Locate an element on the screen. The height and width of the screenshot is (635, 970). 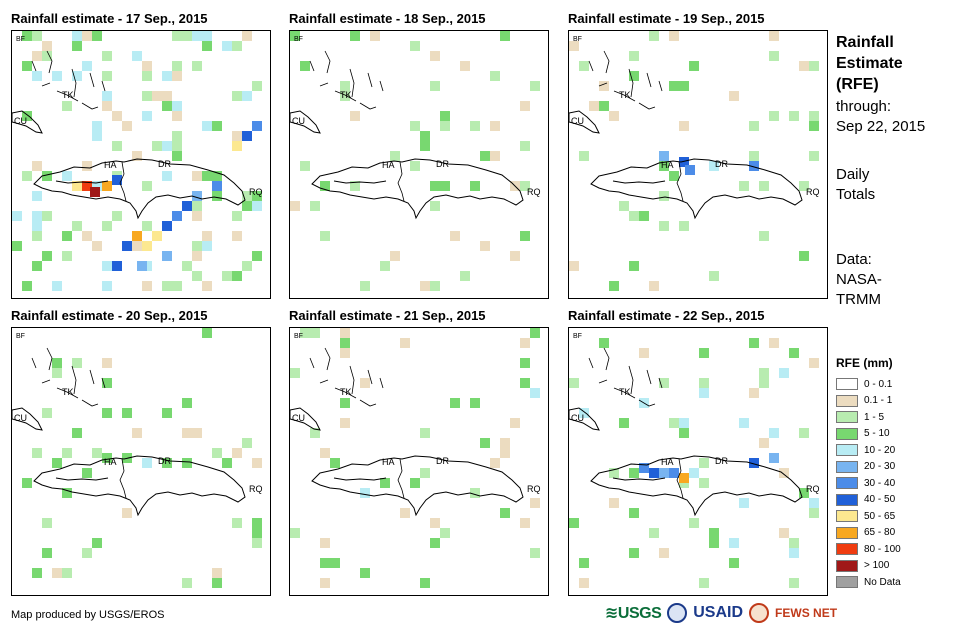
legend-item: 5 - 10 is located at coordinates (868, 434).